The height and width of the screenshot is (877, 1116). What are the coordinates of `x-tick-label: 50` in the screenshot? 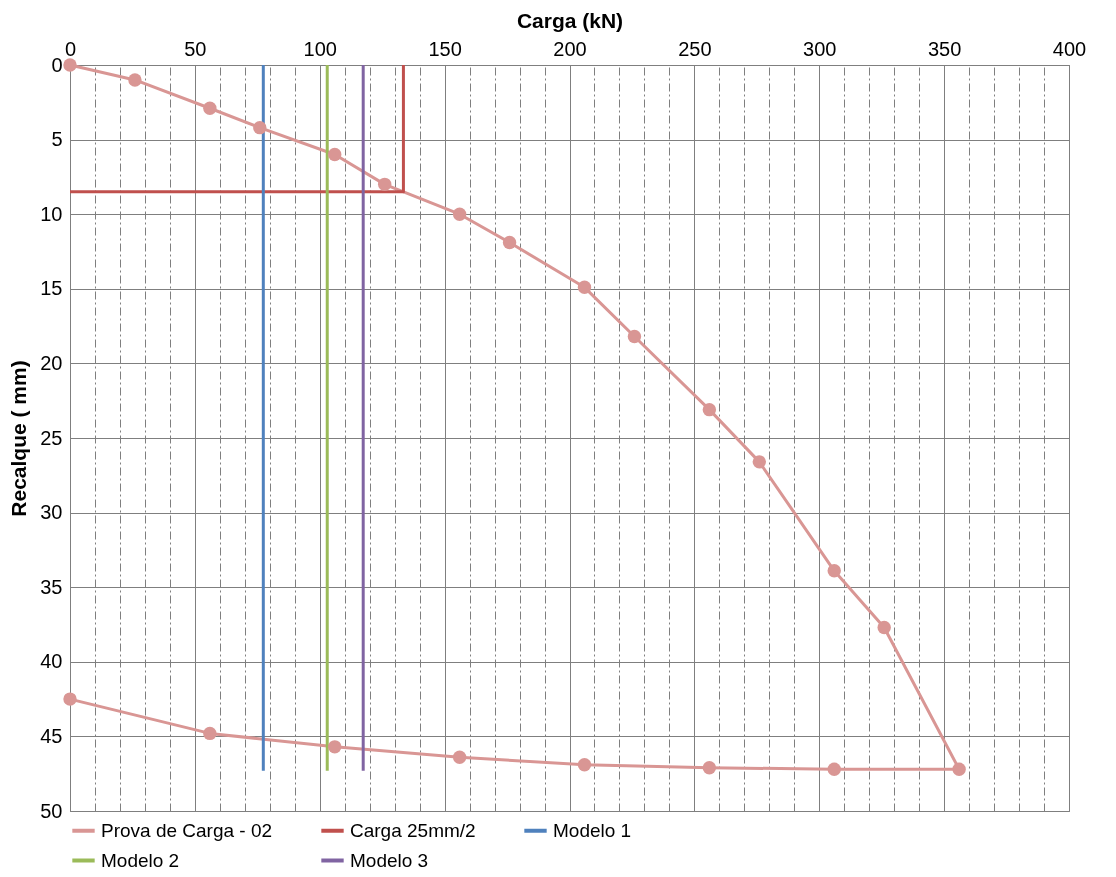 It's located at (195, 48).